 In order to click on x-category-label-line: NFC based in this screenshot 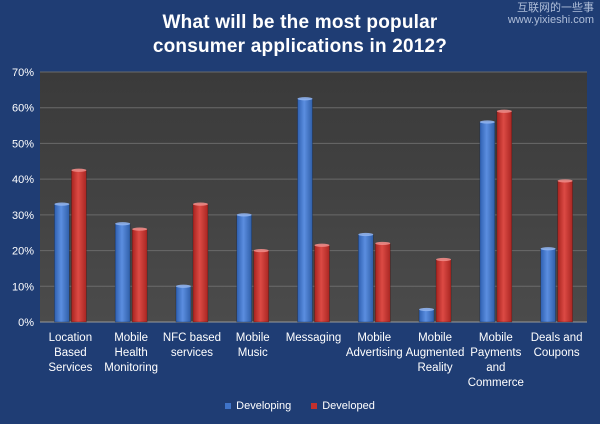, I will do `click(192, 338)`.